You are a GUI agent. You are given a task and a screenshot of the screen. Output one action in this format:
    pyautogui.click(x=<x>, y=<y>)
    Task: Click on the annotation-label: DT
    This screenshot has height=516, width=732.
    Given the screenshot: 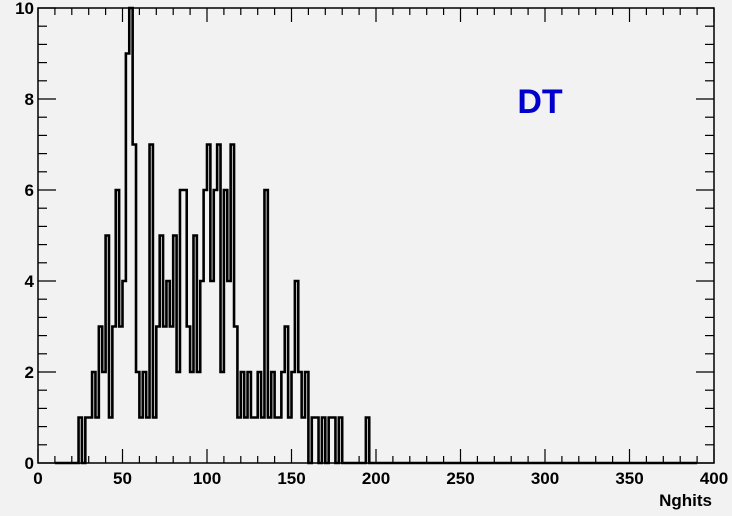 What is the action you would take?
    pyautogui.click(x=540, y=102)
    